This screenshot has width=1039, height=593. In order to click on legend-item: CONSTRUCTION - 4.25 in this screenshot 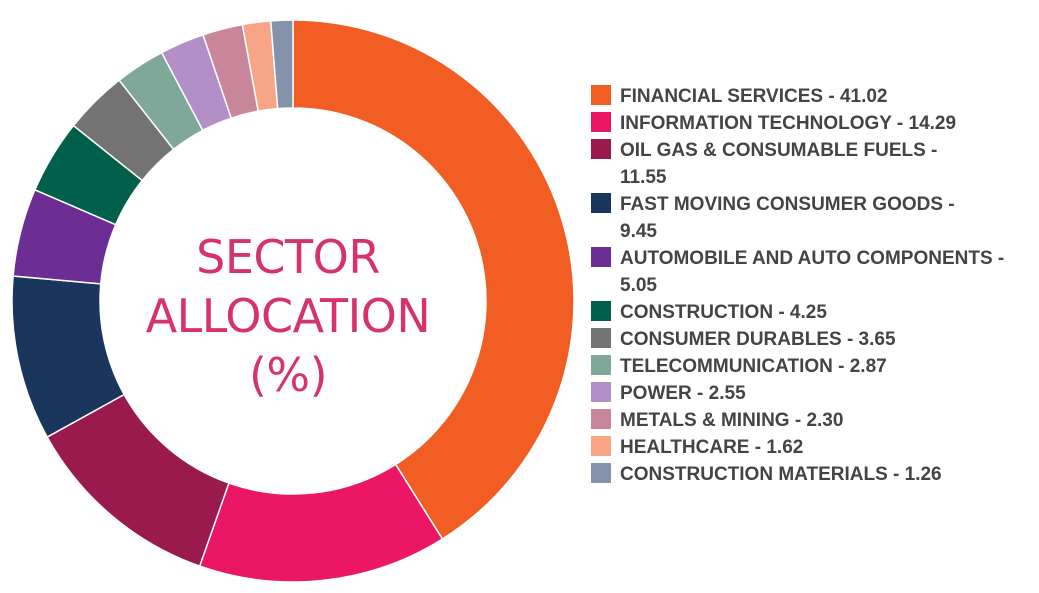, I will do `click(814, 312)`.